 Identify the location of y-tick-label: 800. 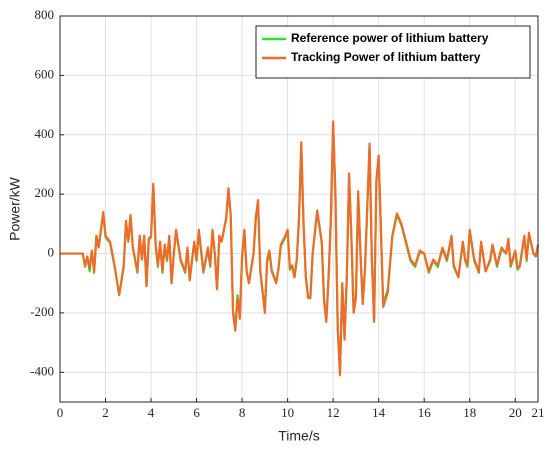
(45, 14).